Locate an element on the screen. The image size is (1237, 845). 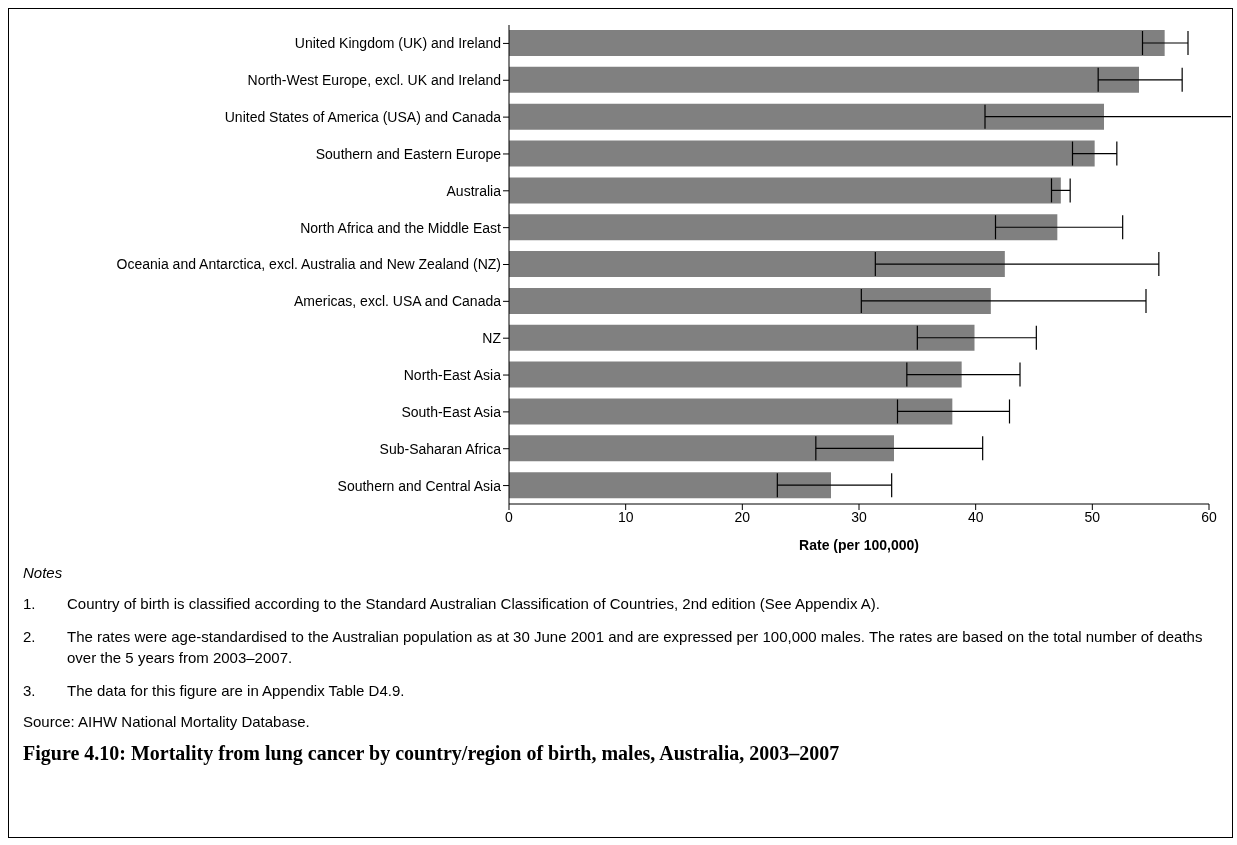
y-tick-label: Americas, excl. USA and Canada is located at coordinates (398, 301).